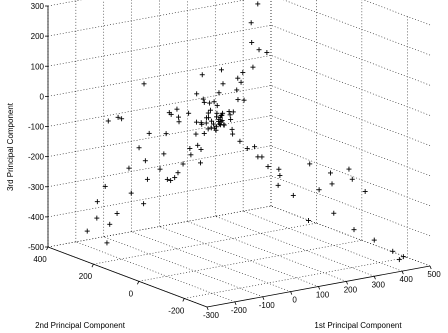 The height and width of the screenshot is (333, 448). Describe the element at coordinates (38, 6) in the screenshot. I see `z-tick-label: 300` at that location.